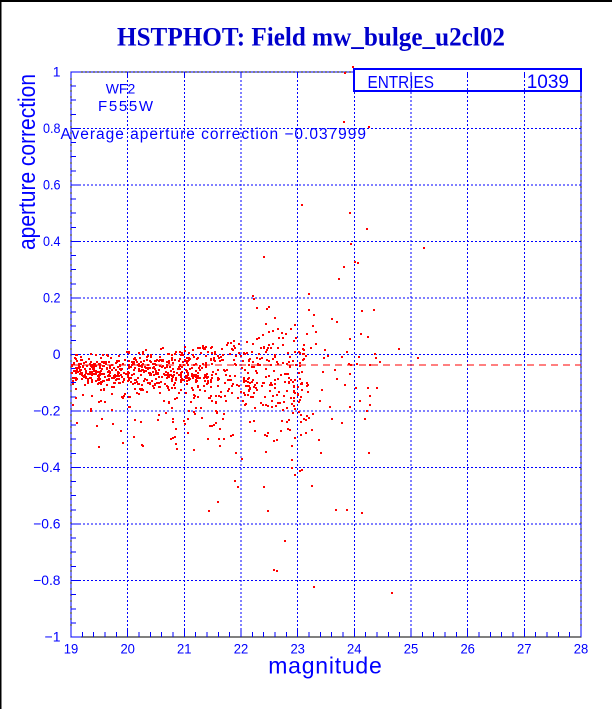  I want to click on svg-text: −0.4, so click(47, 467).